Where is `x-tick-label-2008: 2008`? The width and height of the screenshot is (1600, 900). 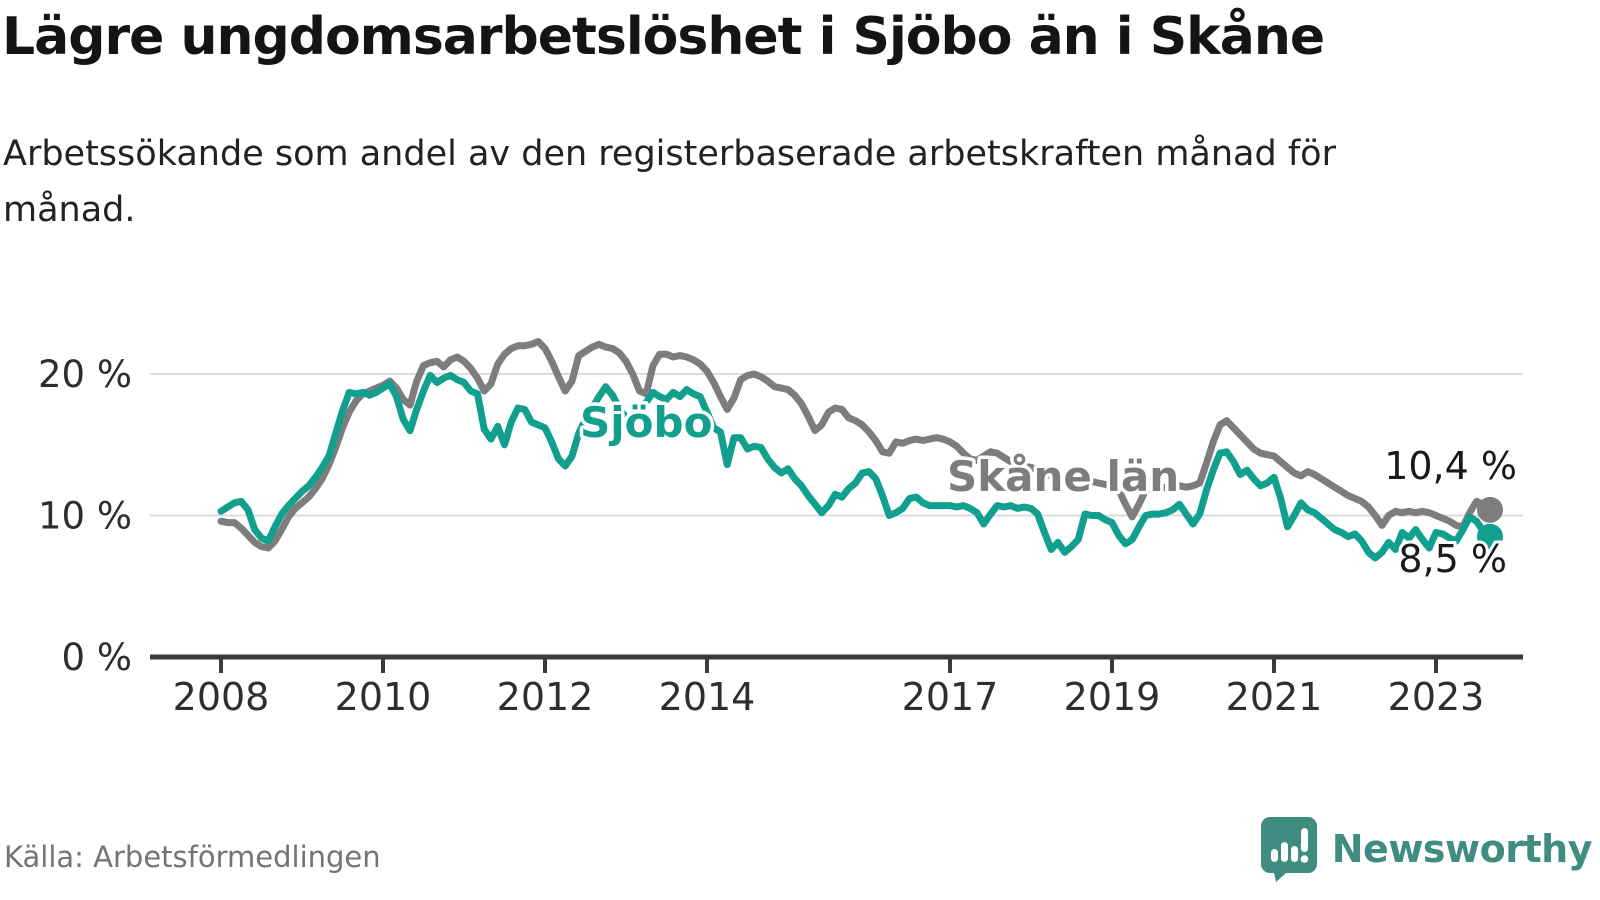
x-tick-label-2008: 2008 is located at coordinates (221, 697).